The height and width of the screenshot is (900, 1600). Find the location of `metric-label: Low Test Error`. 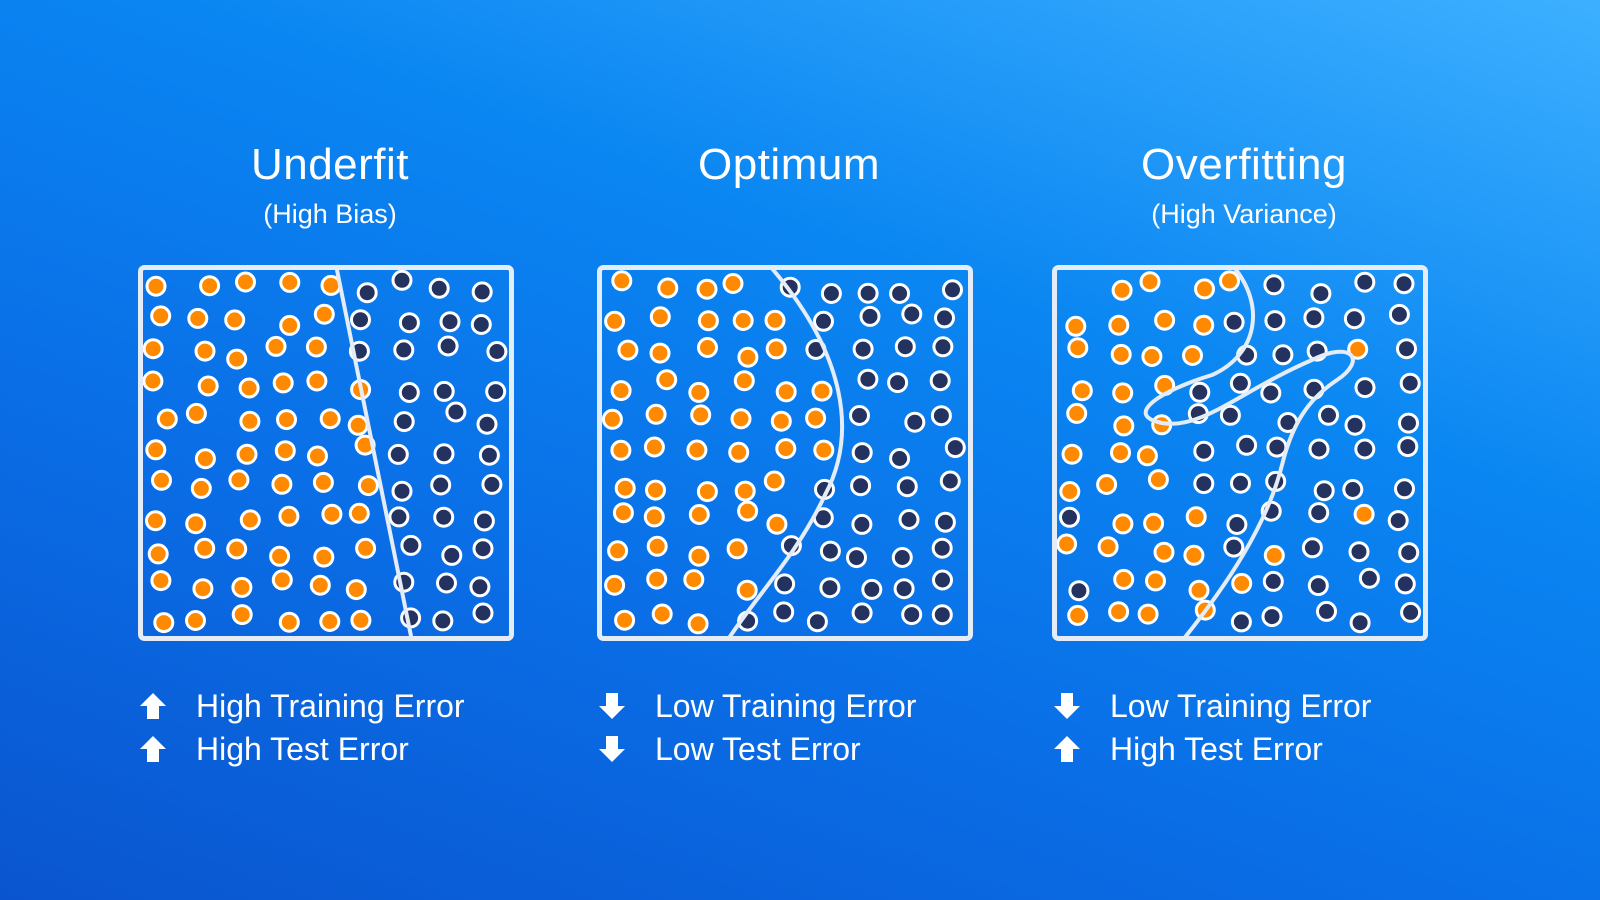

metric-label: Low Test Error is located at coordinates (758, 749).